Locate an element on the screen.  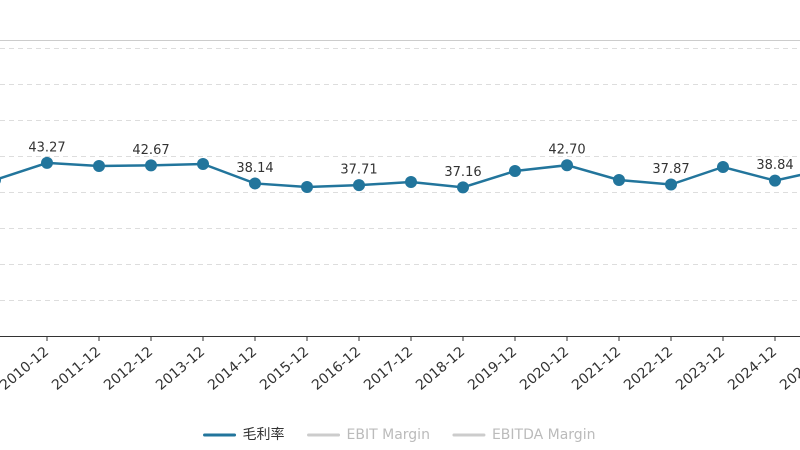
x-tick-label: 2023-12 is located at coordinates (700, 369).